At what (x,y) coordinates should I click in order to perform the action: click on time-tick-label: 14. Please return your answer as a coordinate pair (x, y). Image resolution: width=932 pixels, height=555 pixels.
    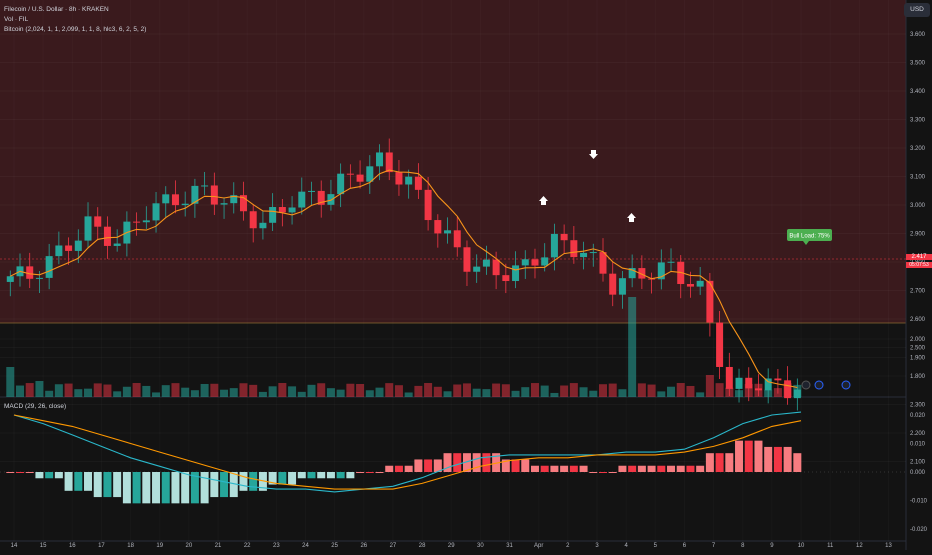
    Looking at the image, I should click on (14, 546).